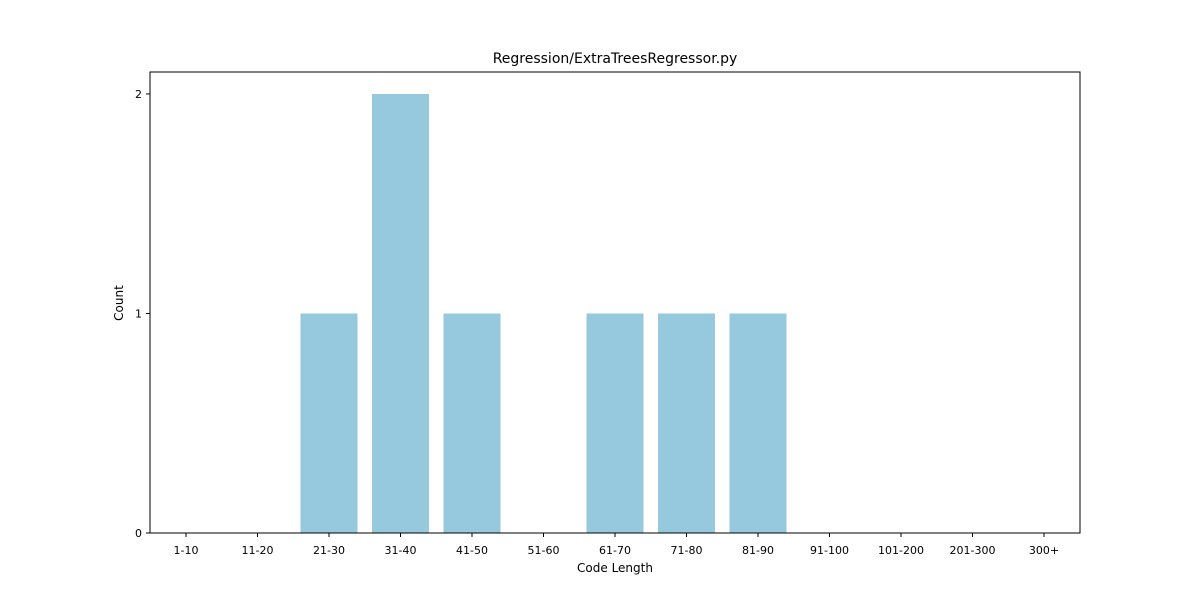 This screenshot has height=604, width=1200. Describe the element at coordinates (138, 94) in the screenshot. I see `y-tick-label: 2` at that location.